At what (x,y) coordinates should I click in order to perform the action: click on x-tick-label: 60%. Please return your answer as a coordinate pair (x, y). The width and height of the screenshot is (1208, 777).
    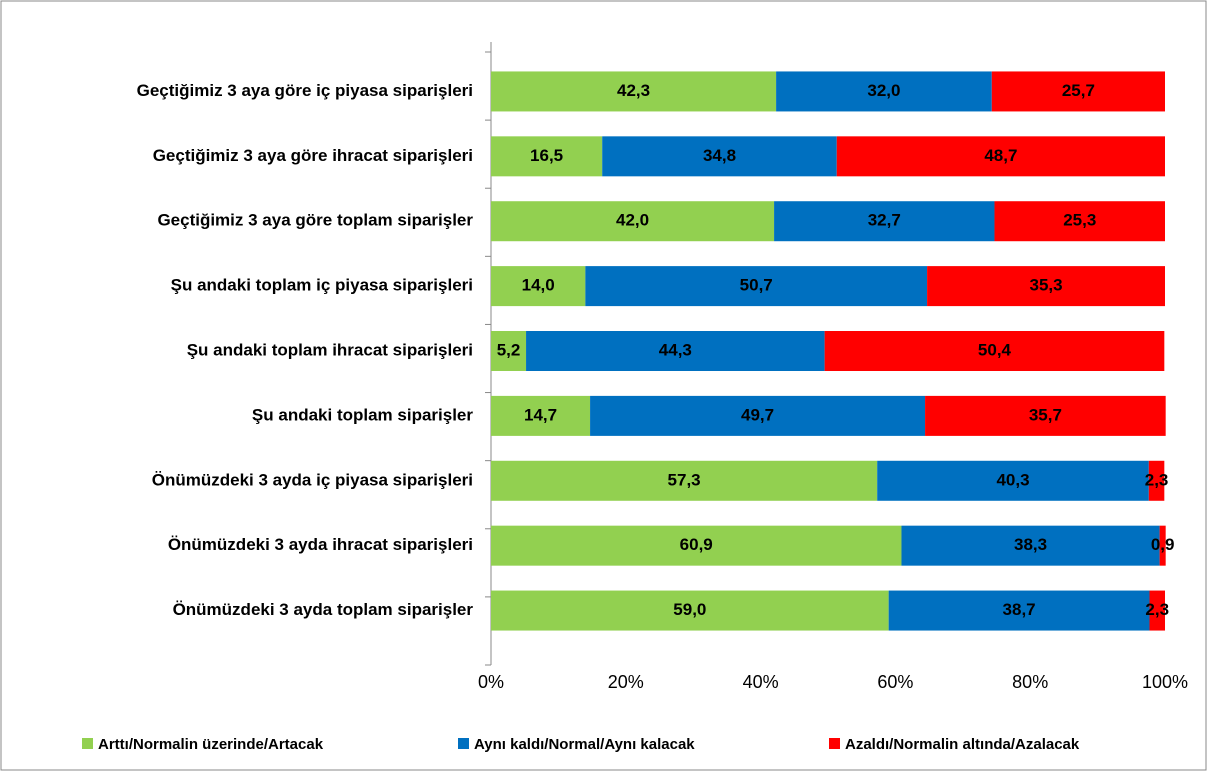
    Looking at the image, I should click on (895, 682).